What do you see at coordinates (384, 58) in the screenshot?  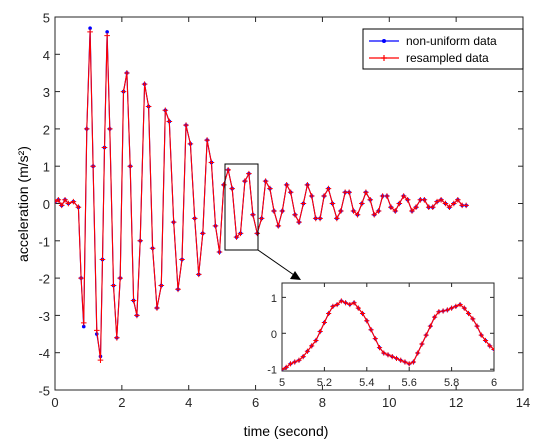 I see `legend-marker-resampled` at bounding box center [384, 58].